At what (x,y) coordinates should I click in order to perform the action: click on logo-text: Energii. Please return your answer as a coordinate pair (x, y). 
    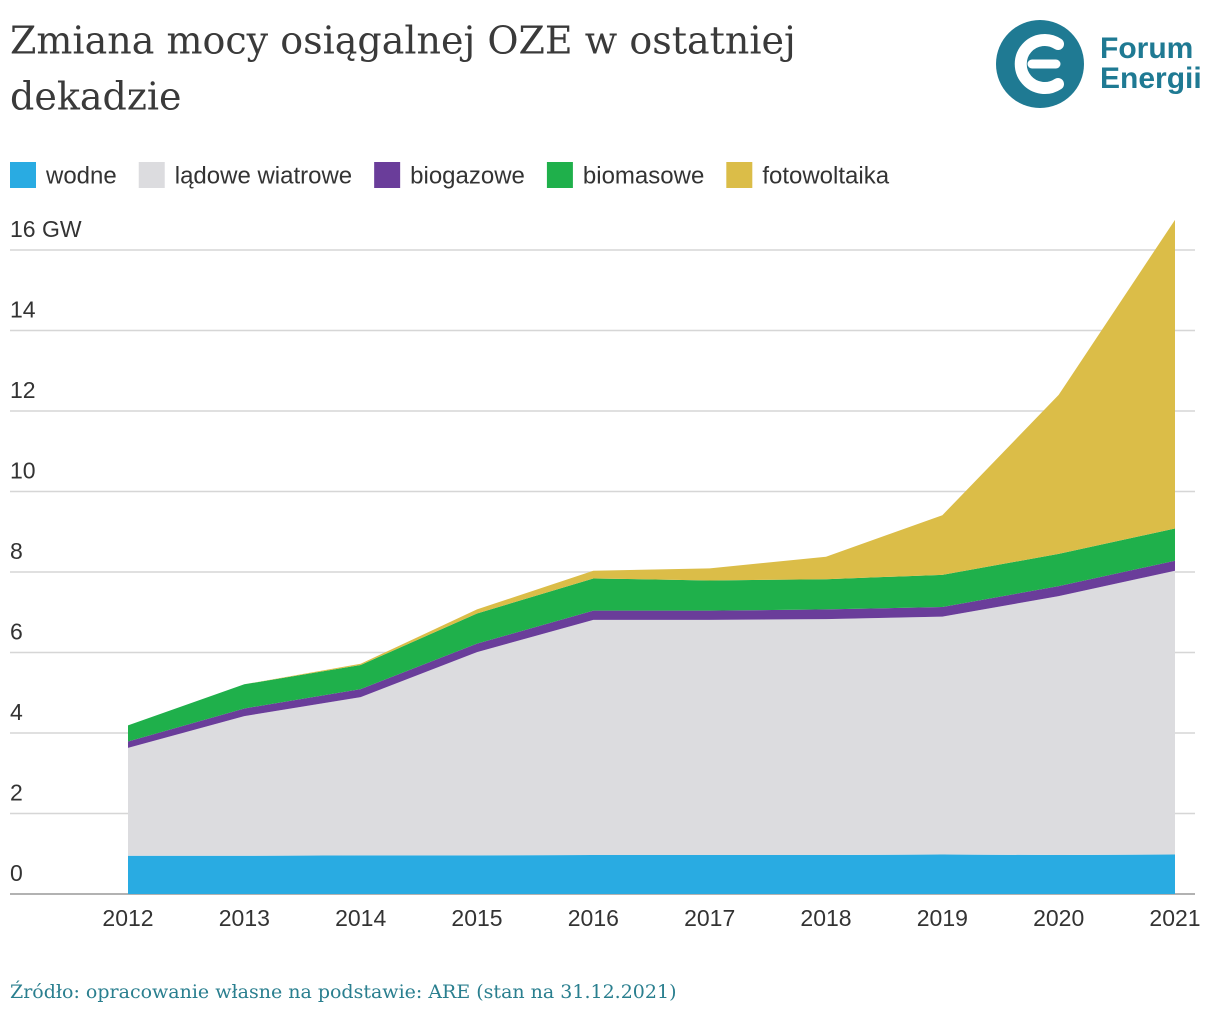
    Looking at the image, I should click on (1151, 78).